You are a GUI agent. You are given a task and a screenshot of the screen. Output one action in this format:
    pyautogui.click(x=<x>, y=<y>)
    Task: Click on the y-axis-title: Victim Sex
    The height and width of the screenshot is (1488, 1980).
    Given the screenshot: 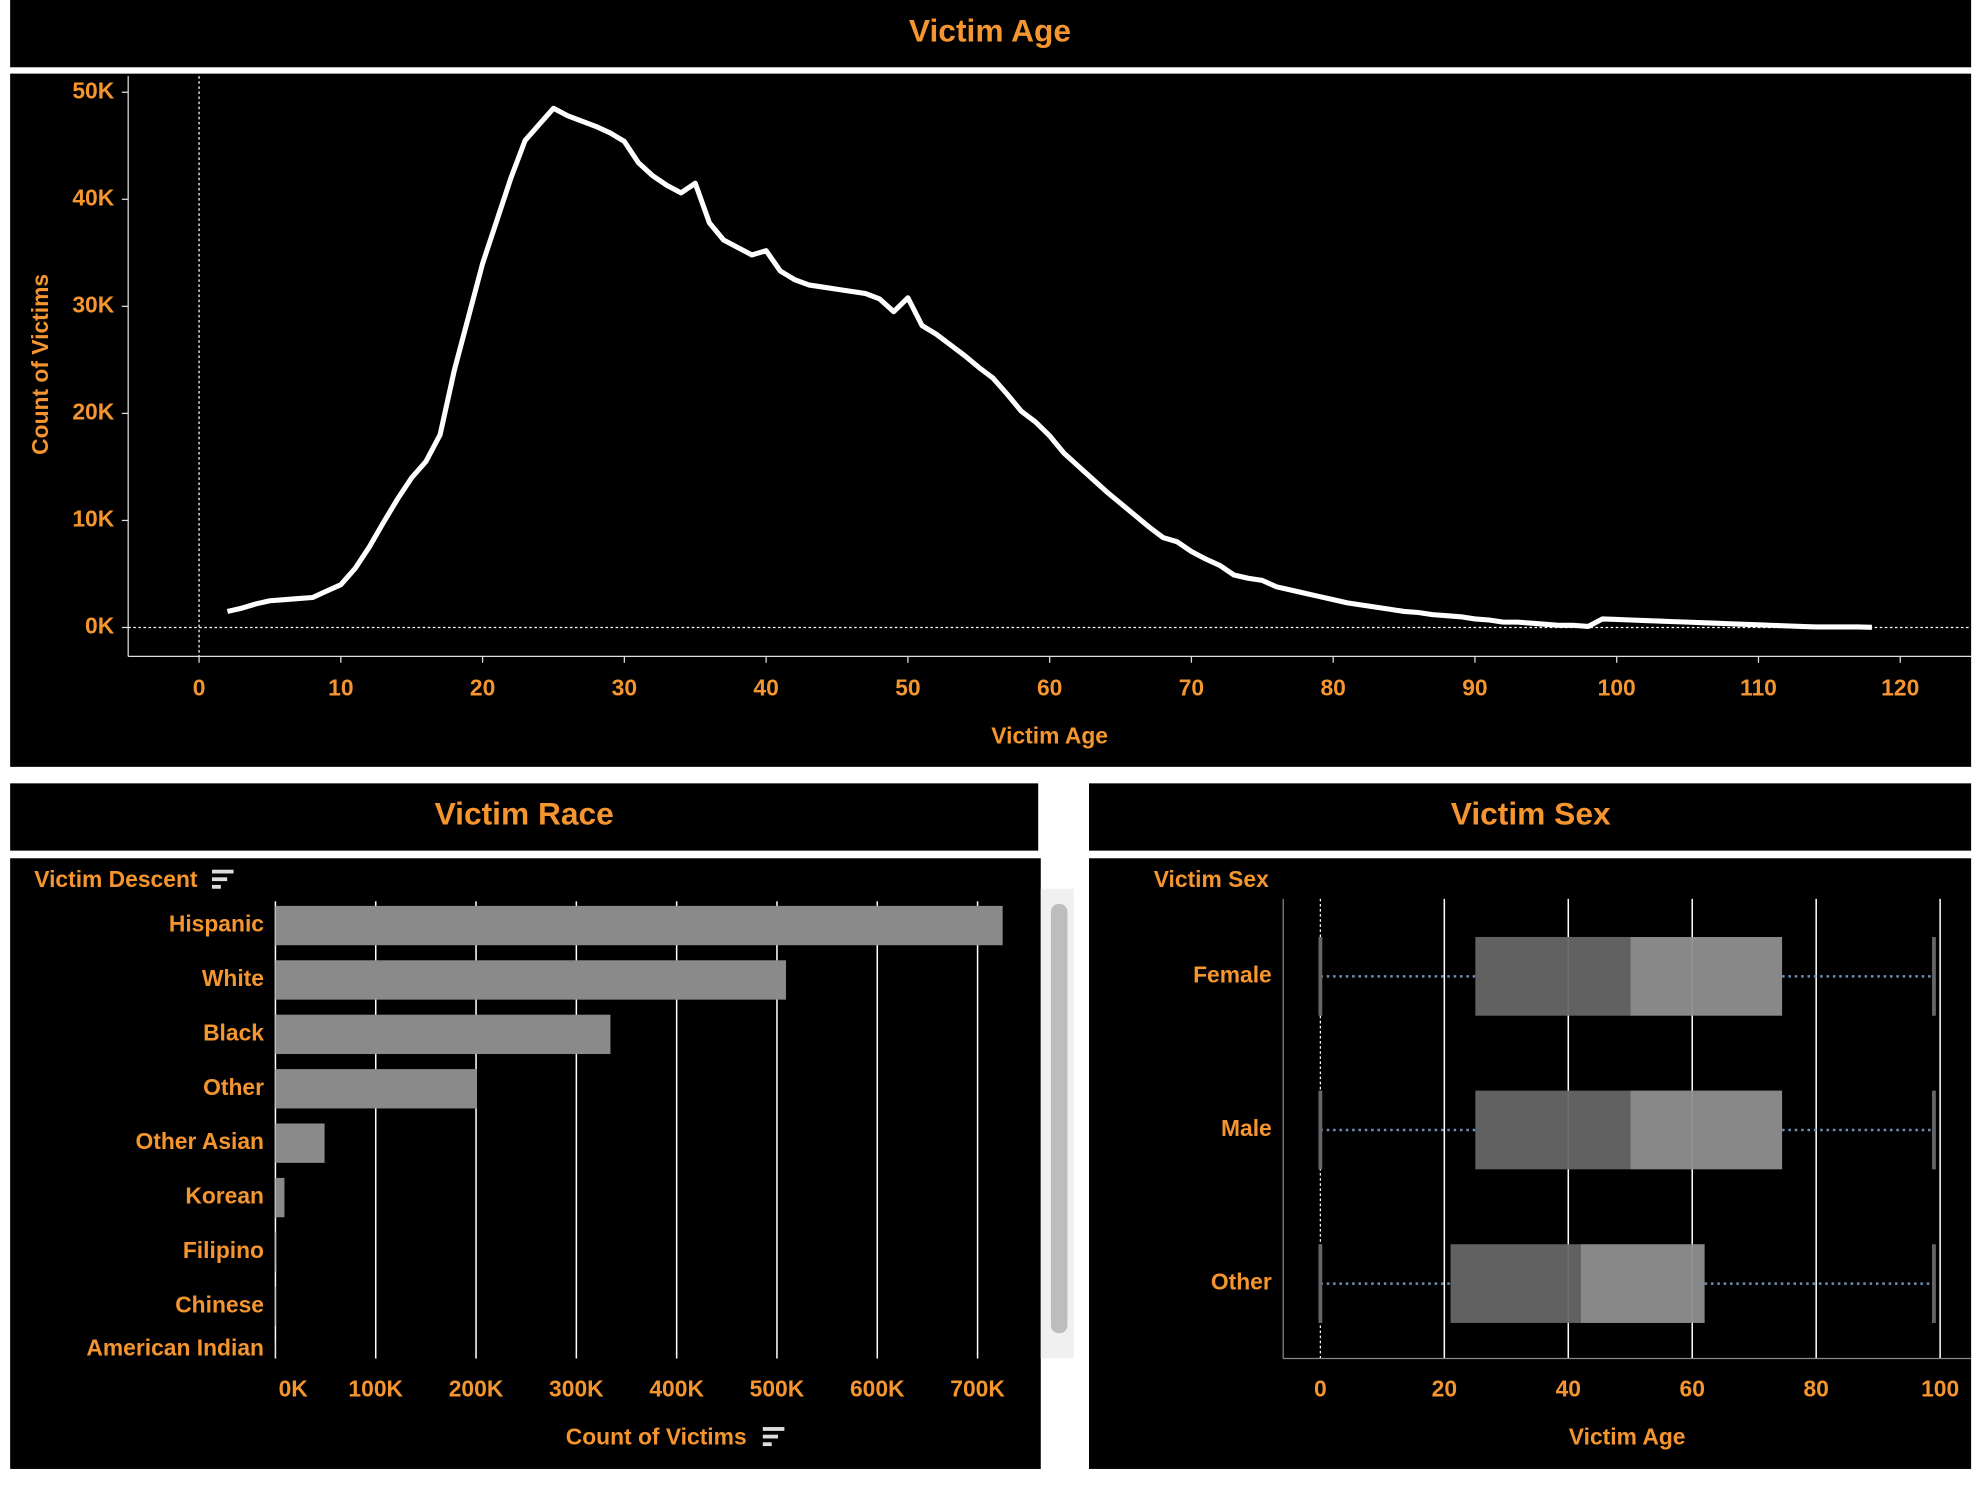 What is the action you would take?
    pyautogui.click(x=1211, y=879)
    